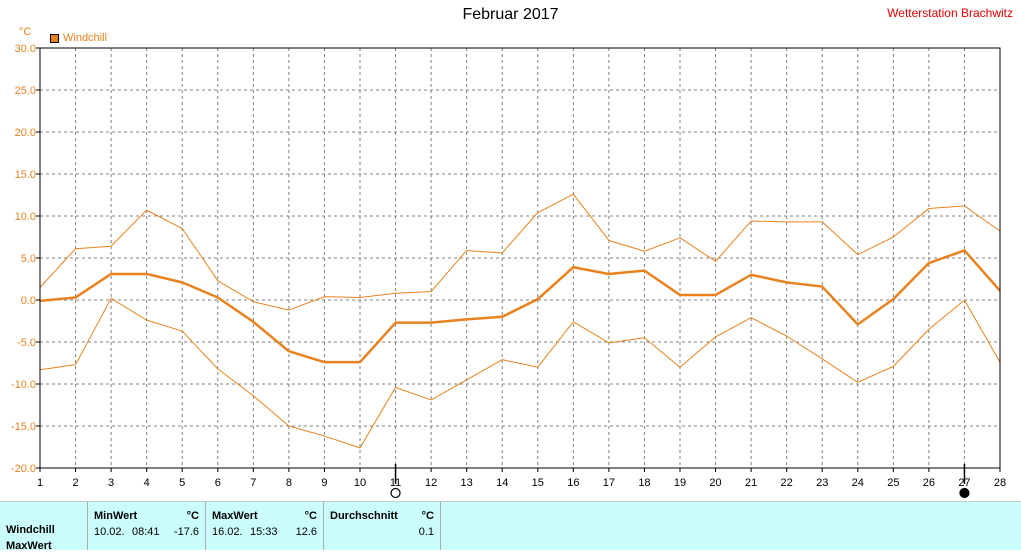 Image resolution: width=1021 pixels, height=552 pixels. Describe the element at coordinates (431, 483) in the screenshot. I see `x-tick-label: 12` at that location.